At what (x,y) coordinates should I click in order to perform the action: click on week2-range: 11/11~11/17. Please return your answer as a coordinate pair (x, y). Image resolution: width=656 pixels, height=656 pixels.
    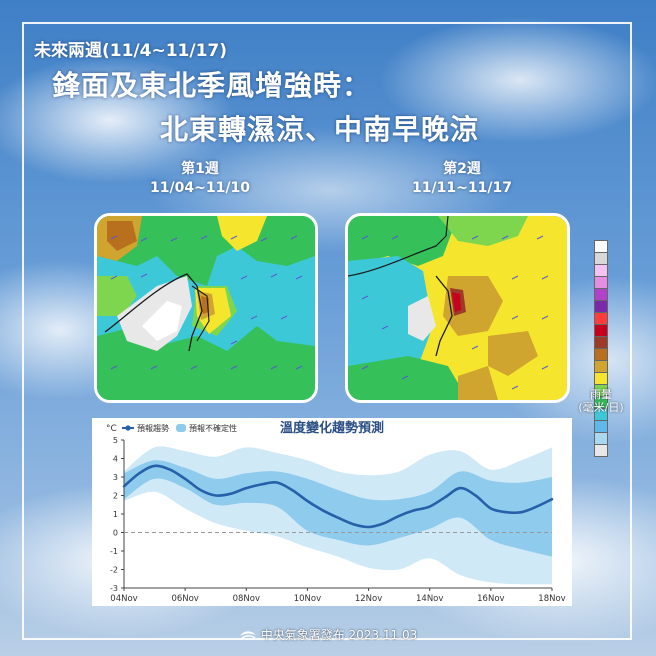
    Looking at the image, I should click on (462, 188).